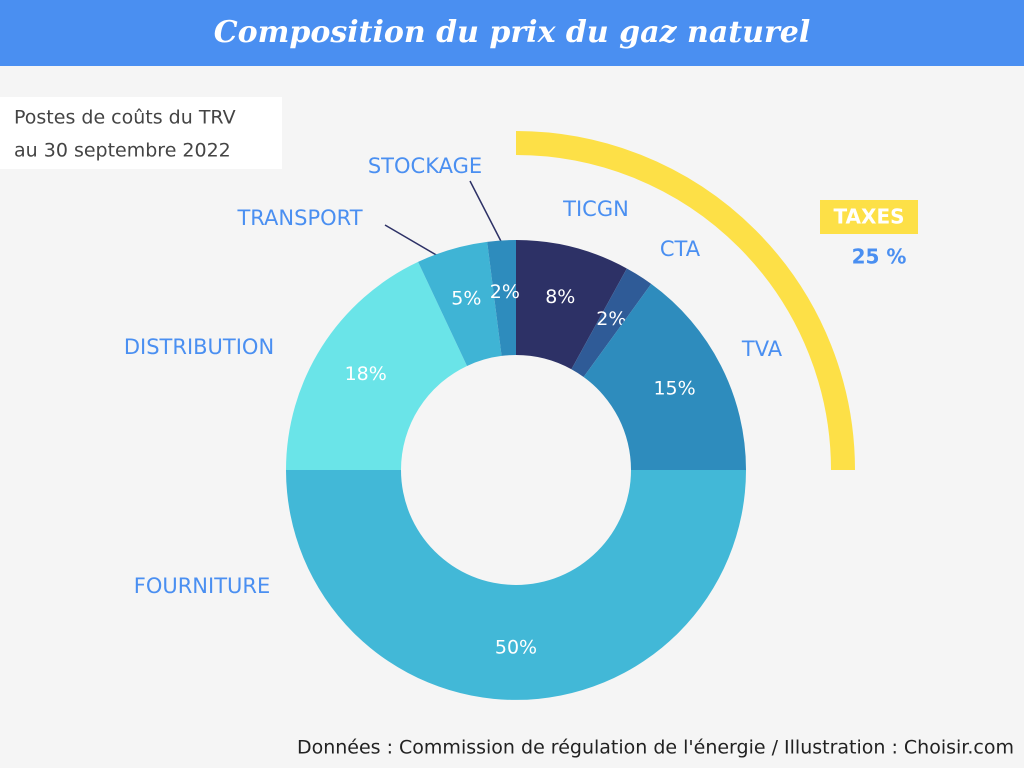  I want to click on category-label: DISTRIBUTION, so click(199, 347).